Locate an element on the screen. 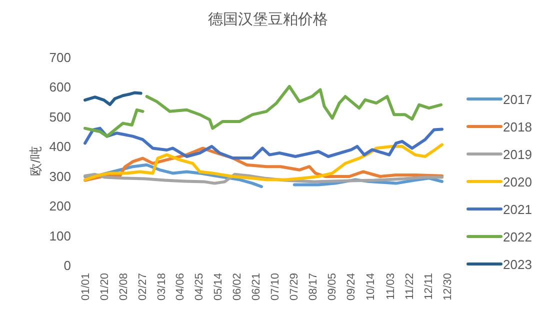 This screenshot has height=320, width=550. x-tick-label: 07/29 is located at coordinates (294, 287).